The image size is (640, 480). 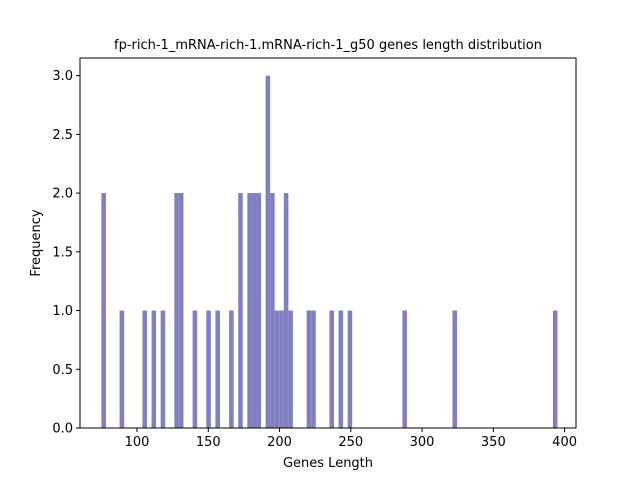 What do you see at coordinates (493, 442) in the screenshot?
I see `x-tick-label: 350` at bounding box center [493, 442].